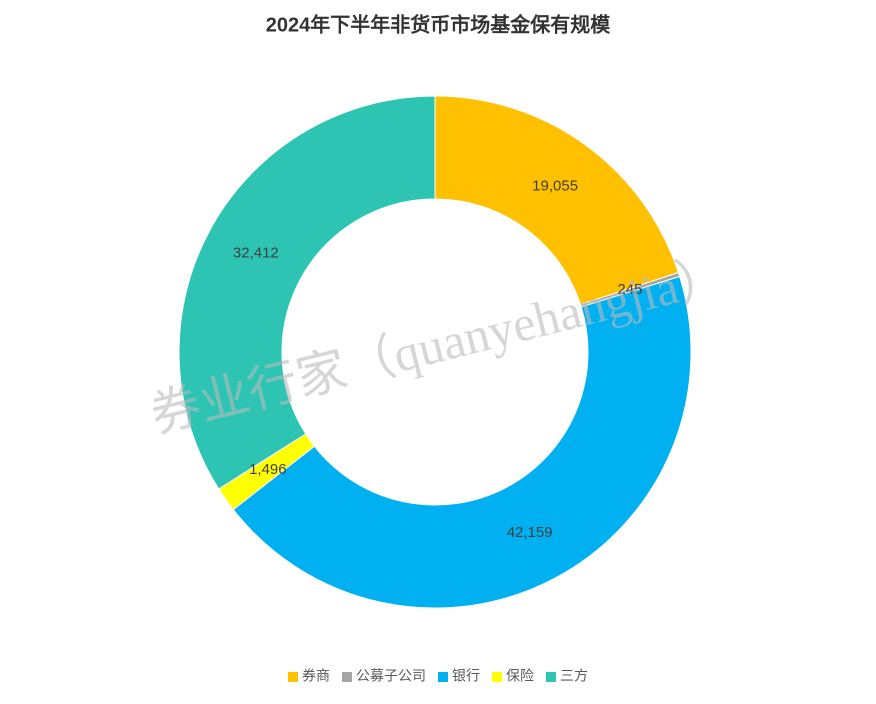 The image size is (876, 704). What do you see at coordinates (574, 676) in the screenshot?
I see `legend-label: 三方` at bounding box center [574, 676].